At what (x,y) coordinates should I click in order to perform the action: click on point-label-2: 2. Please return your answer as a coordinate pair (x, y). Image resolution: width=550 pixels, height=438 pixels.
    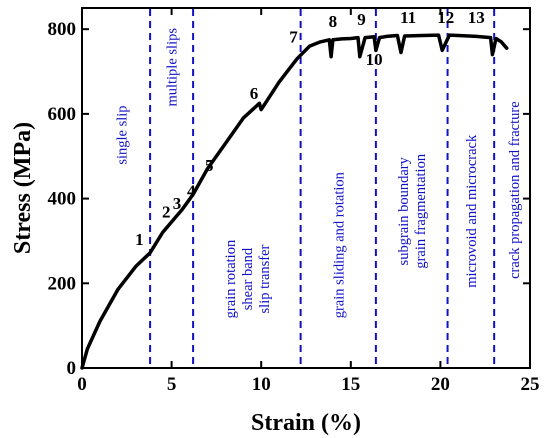
    Looking at the image, I should click on (166, 212).